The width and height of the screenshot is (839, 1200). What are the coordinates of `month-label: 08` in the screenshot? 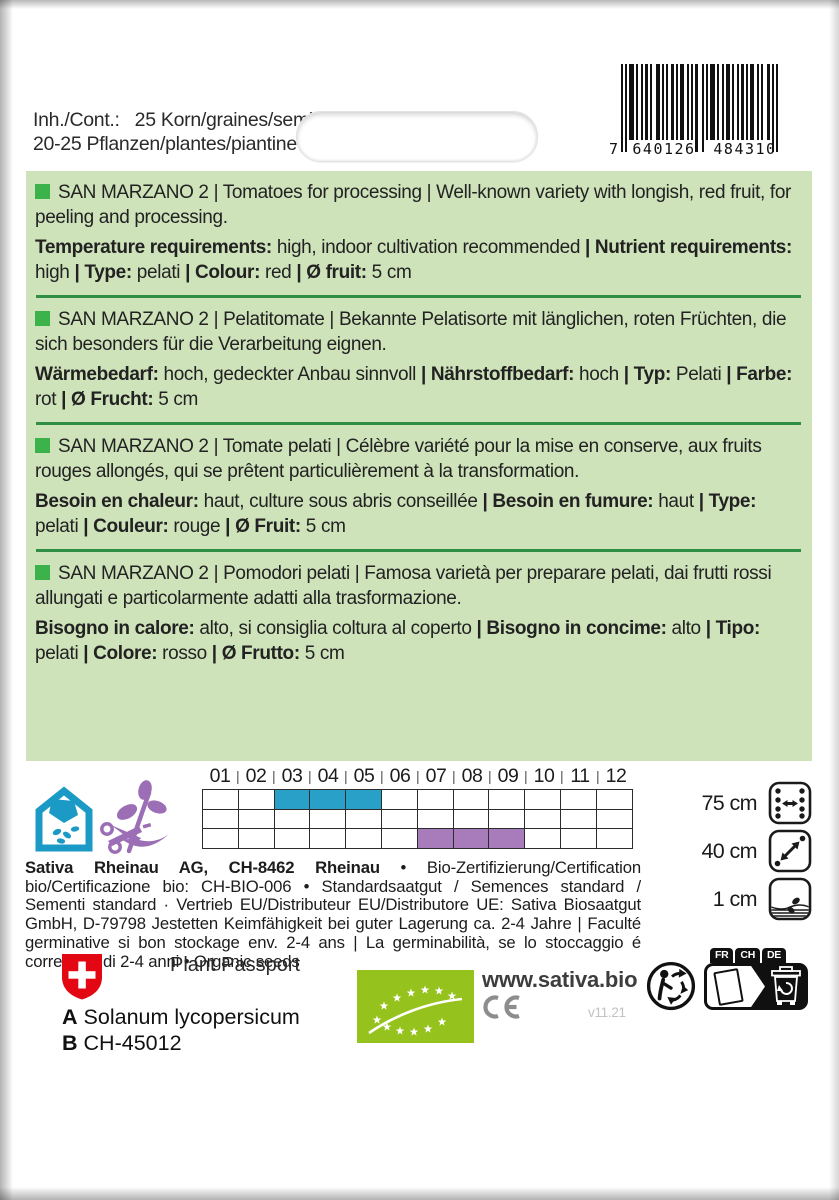 It's located at (472, 776).